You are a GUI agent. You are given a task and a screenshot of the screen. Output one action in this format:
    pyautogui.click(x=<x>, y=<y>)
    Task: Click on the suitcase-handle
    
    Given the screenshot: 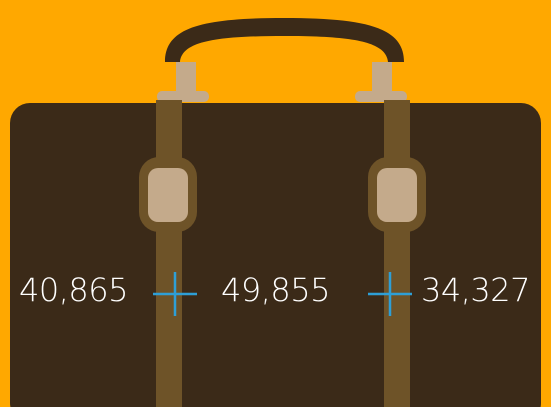 What is the action you would take?
    pyautogui.click(x=284, y=40)
    